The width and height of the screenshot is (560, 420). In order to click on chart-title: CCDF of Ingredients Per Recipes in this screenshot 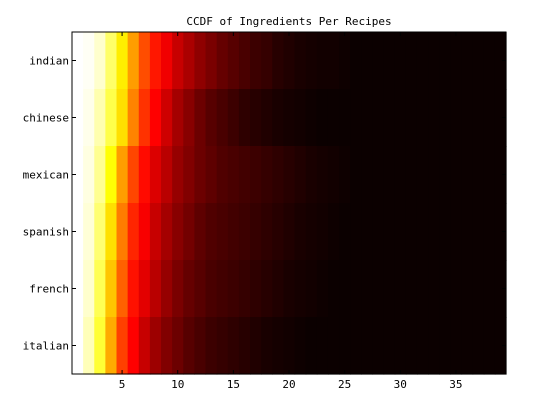, I will do `click(288, 21)`.